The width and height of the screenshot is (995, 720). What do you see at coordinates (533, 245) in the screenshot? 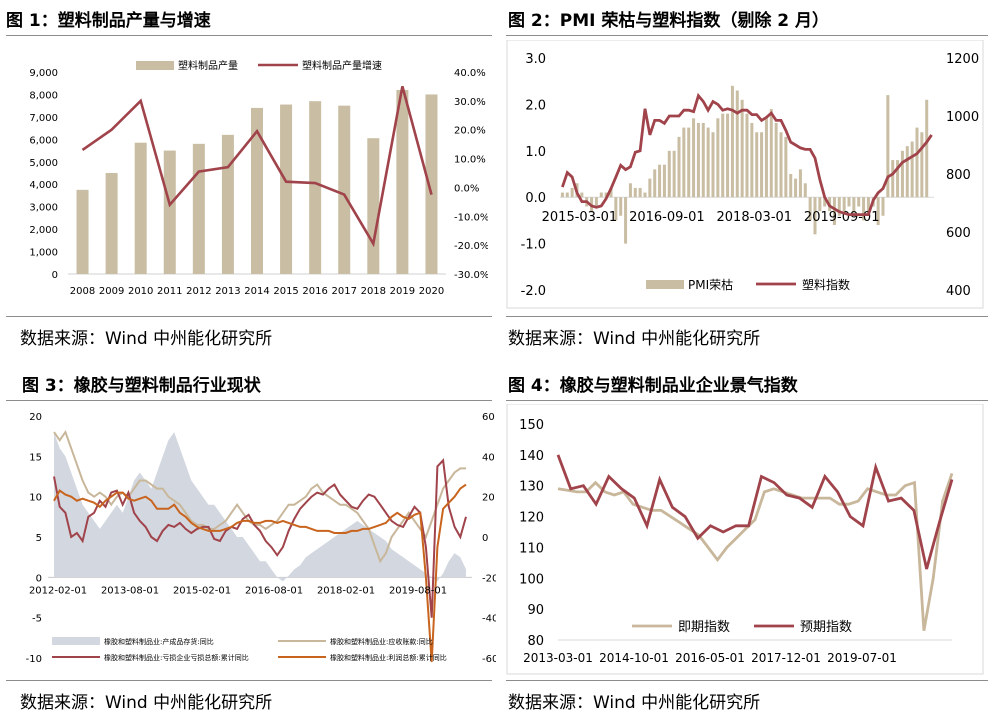
I see `y-left-tick-label: -1.0` at bounding box center [533, 245].